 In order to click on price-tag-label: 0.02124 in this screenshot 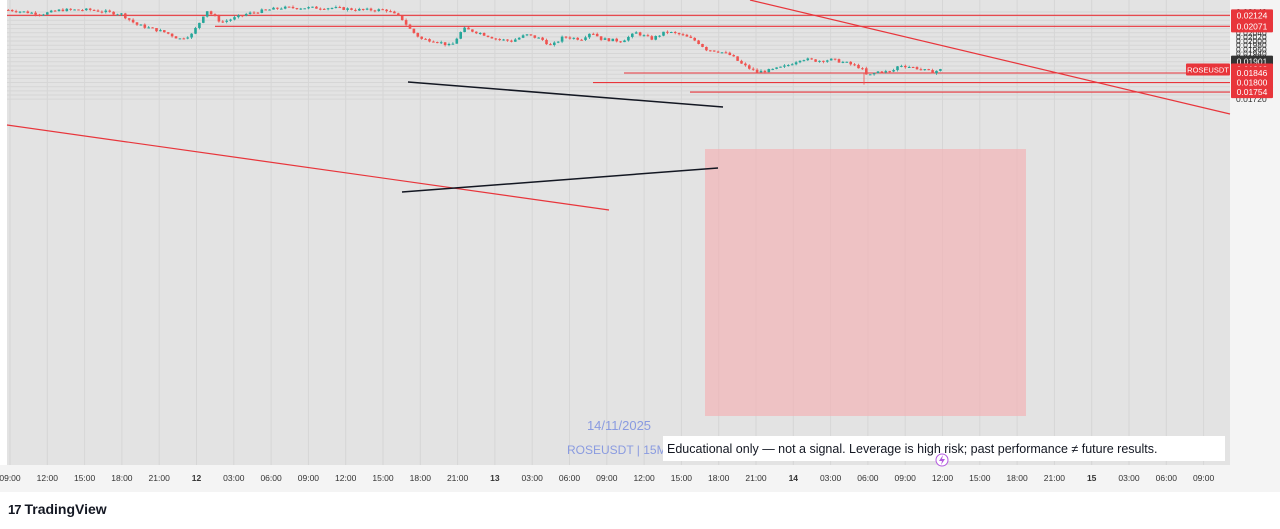, I will do `click(1252, 15)`.